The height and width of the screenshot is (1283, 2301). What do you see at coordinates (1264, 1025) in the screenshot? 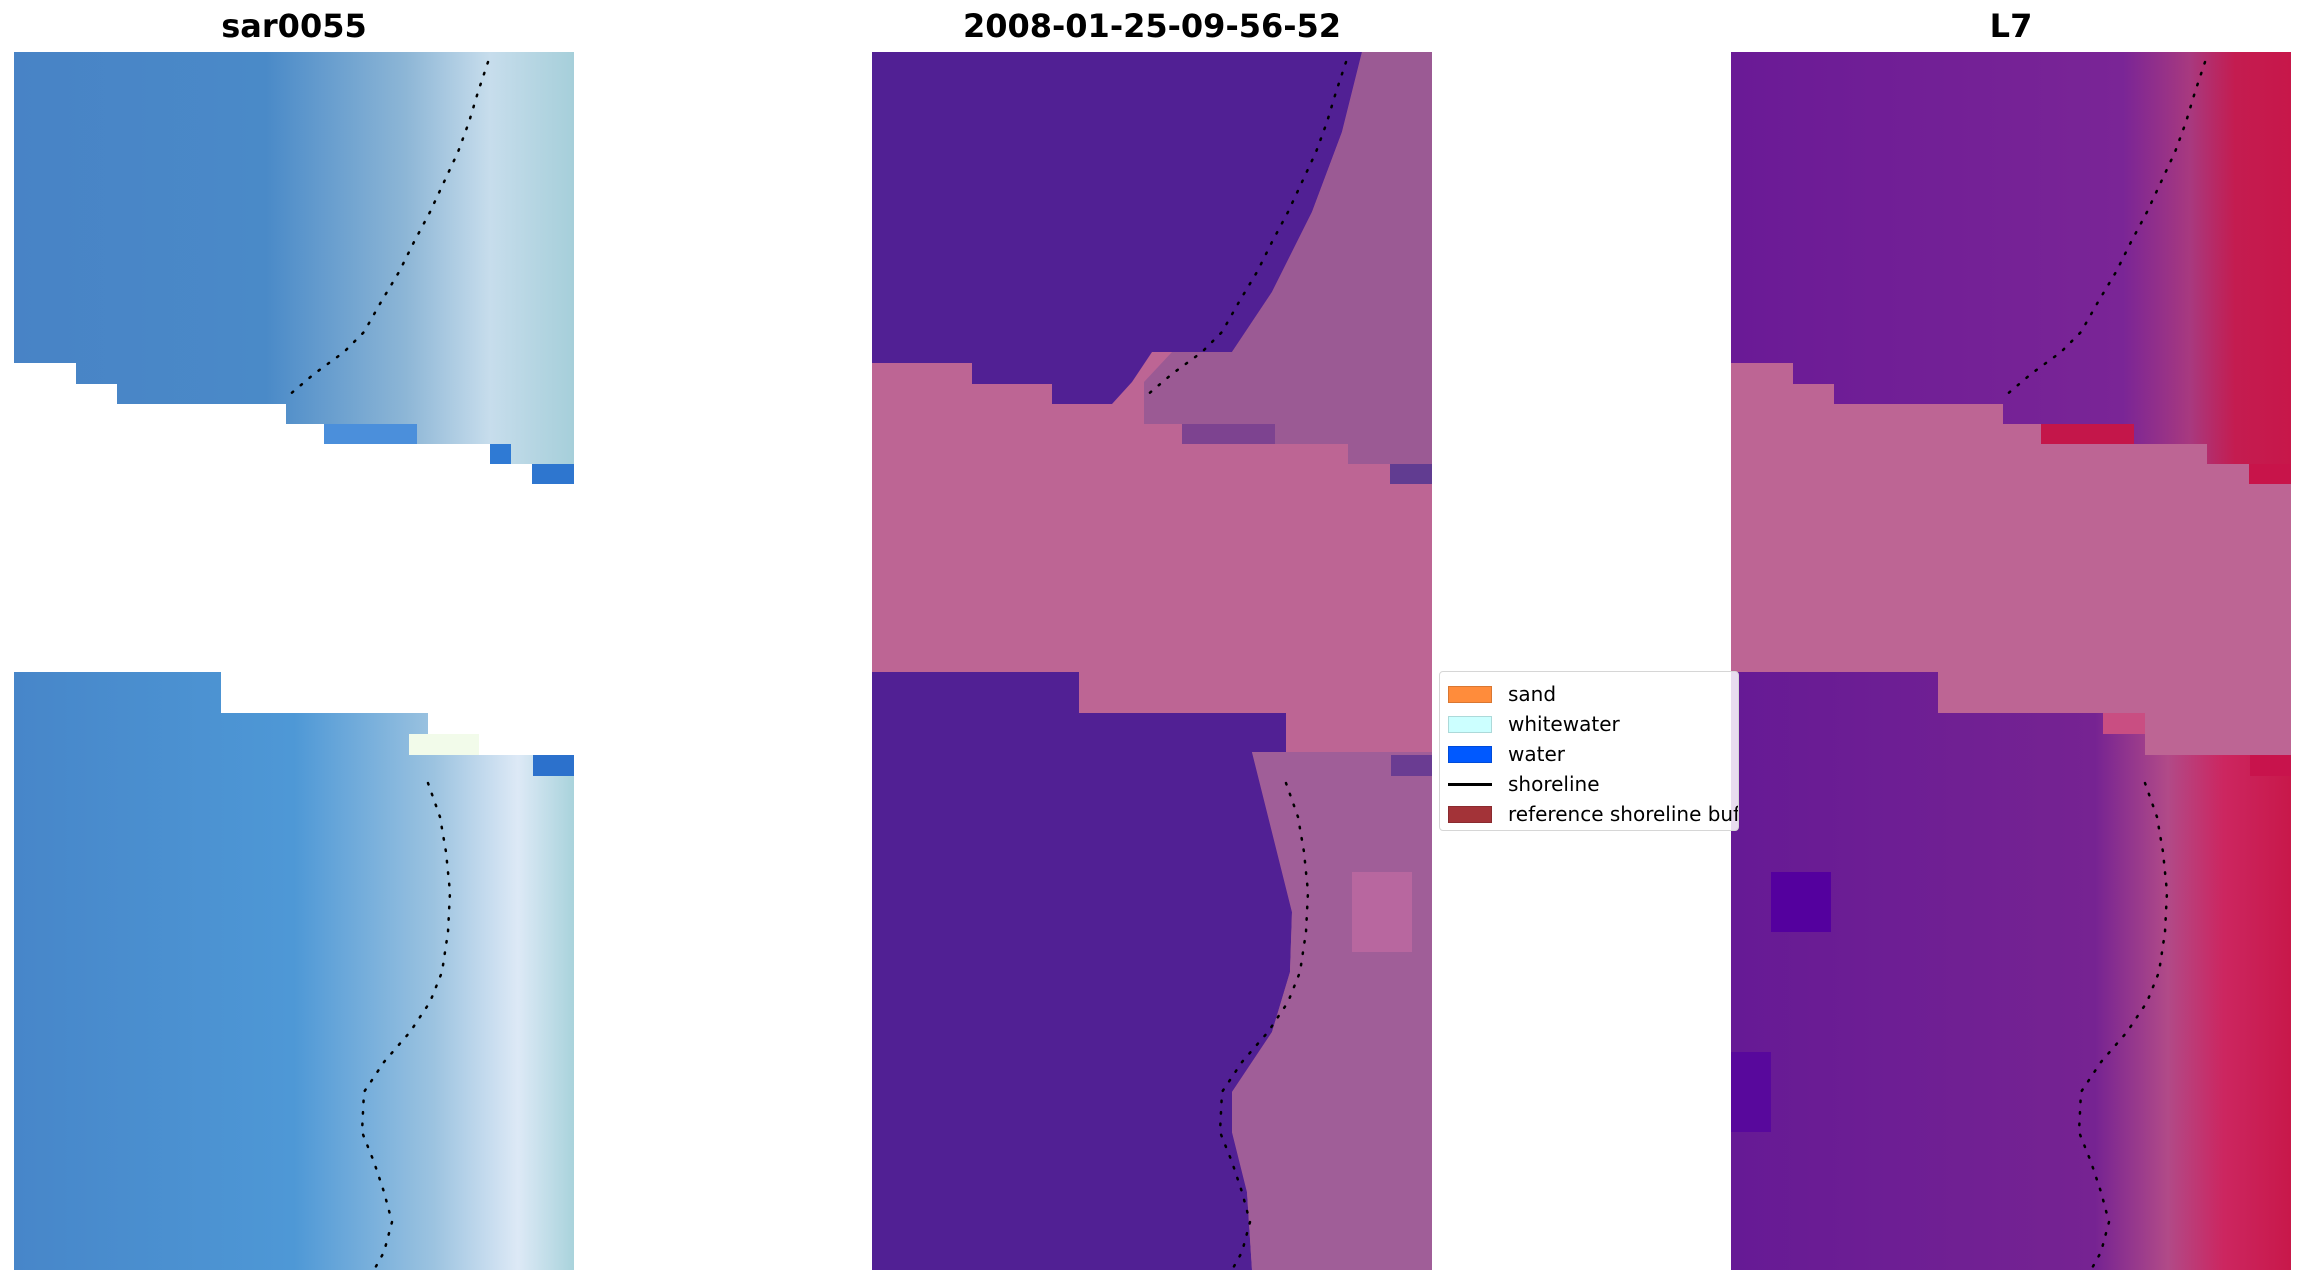
I see `shoreline-classified-bottom` at bounding box center [1264, 1025].